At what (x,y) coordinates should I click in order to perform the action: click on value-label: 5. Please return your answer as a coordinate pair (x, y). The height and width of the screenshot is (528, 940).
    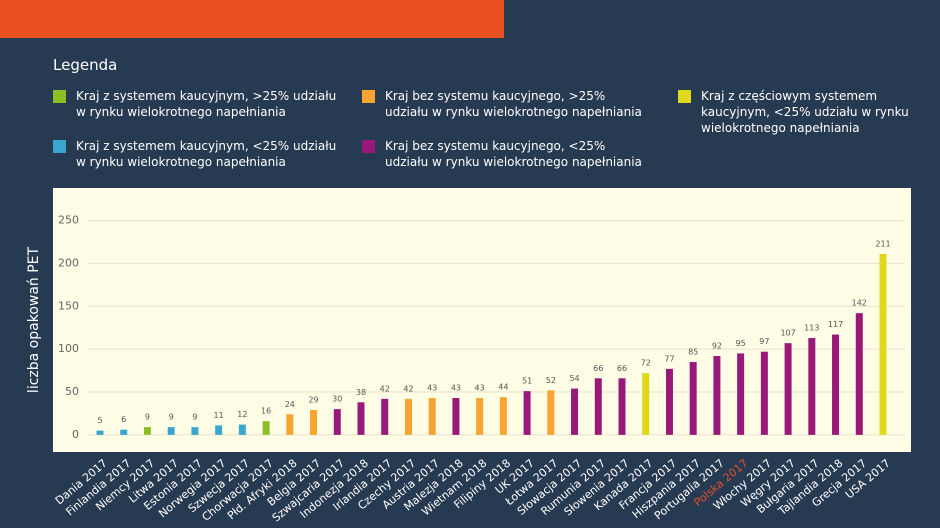
    Looking at the image, I should click on (99, 420).